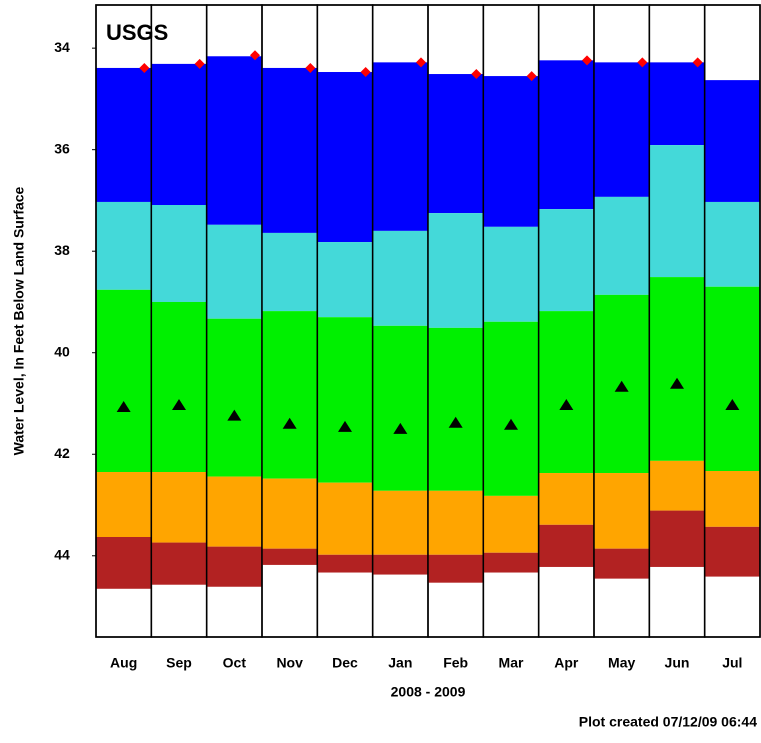 The height and width of the screenshot is (743, 761). I want to click on y-tick-label: 42, so click(62, 453).